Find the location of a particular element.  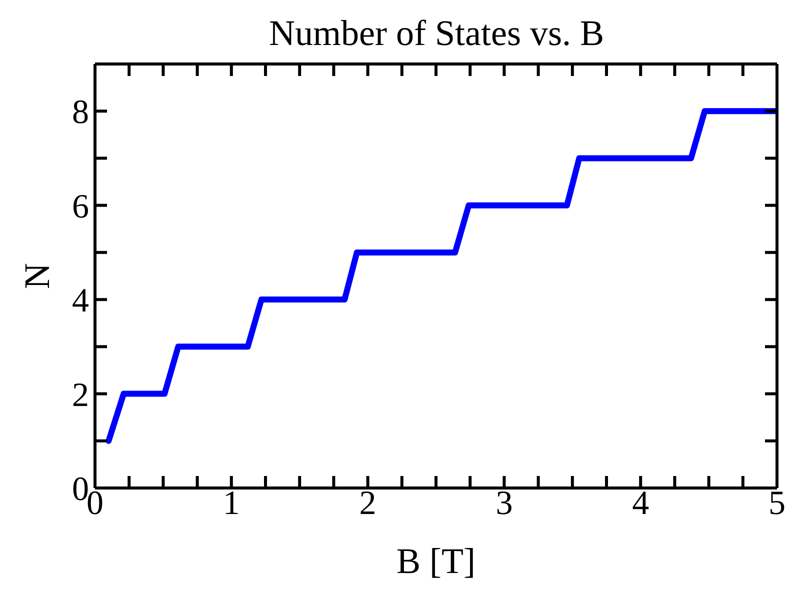

chart-title: Number of States vs. B is located at coordinates (436, 33).